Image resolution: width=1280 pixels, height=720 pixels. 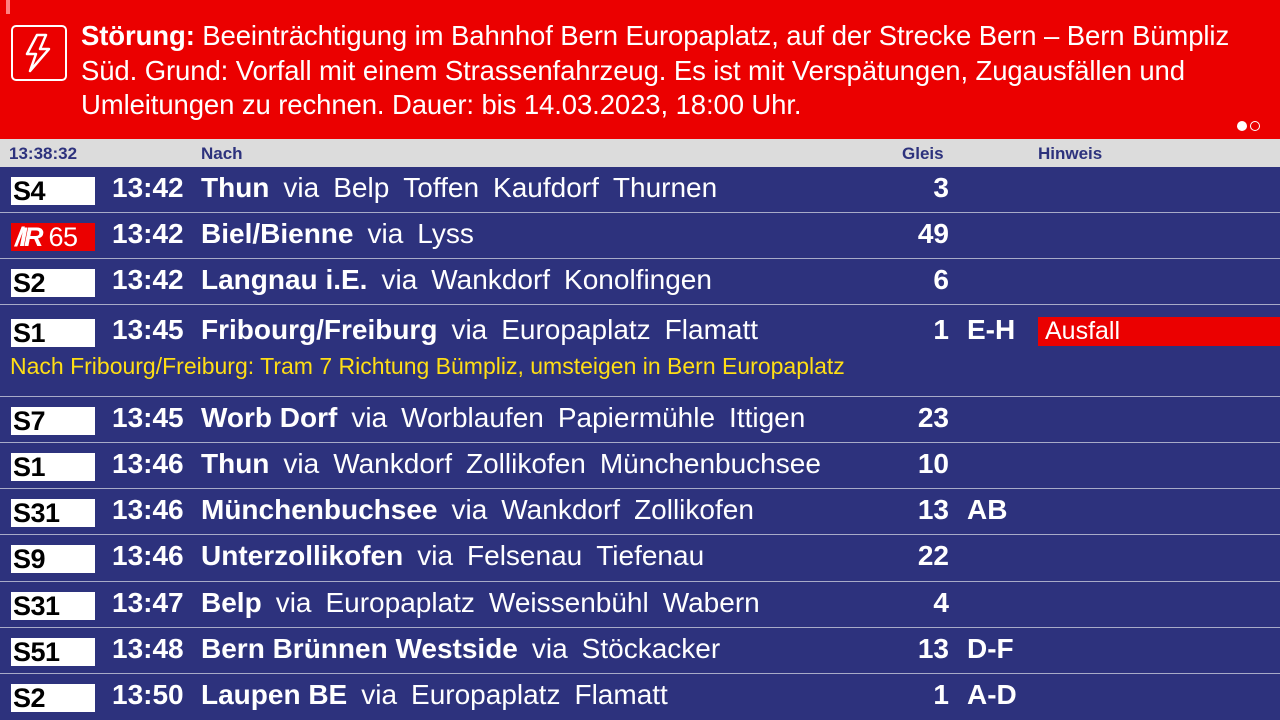 What do you see at coordinates (231, 602) in the screenshot?
I see `destination-name: Belp` at bounding box center [231, 602].